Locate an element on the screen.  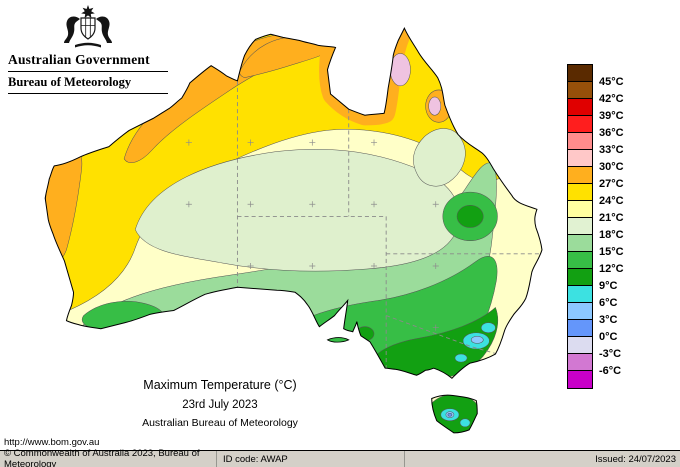
legend-label: 42°C is located at coordinates (611, 99).